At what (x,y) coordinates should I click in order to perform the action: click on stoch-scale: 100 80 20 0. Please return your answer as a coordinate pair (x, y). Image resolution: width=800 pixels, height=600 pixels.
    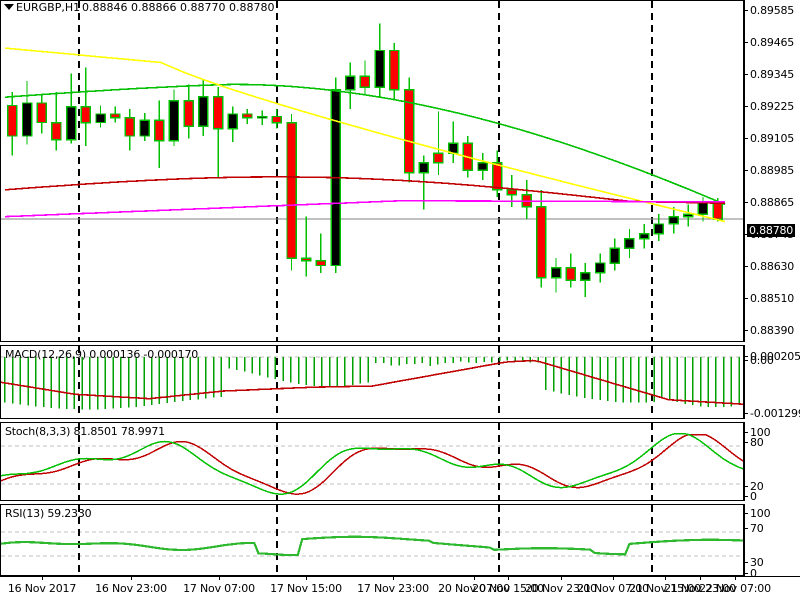
    Looking at the image, I should click on (772, 461).